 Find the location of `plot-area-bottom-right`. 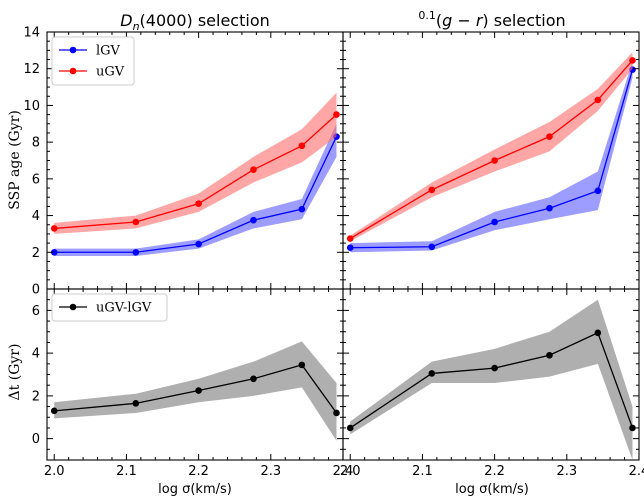

plot-area-bottom-right is located at coordinates (491, 379).